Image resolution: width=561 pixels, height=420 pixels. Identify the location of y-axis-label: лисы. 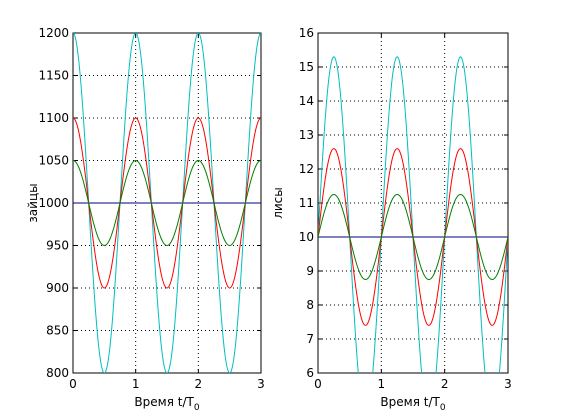
(278, 203).